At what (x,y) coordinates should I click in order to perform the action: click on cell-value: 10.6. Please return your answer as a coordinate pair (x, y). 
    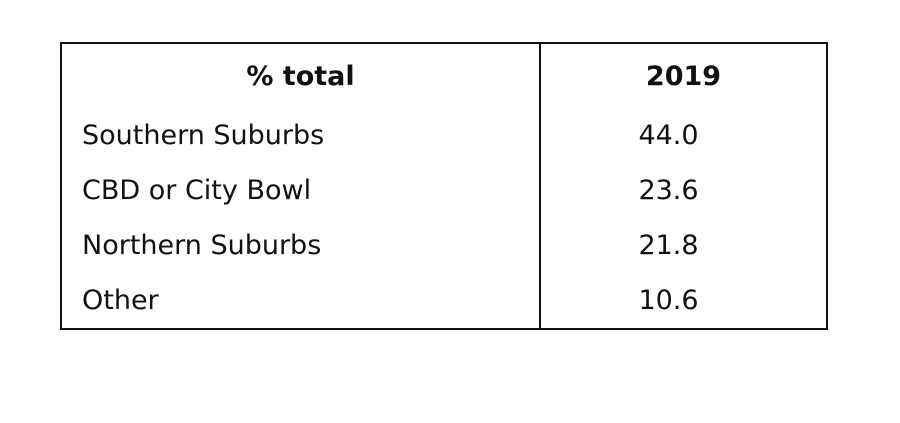
    Looking at the image, I should click on (668, 300).